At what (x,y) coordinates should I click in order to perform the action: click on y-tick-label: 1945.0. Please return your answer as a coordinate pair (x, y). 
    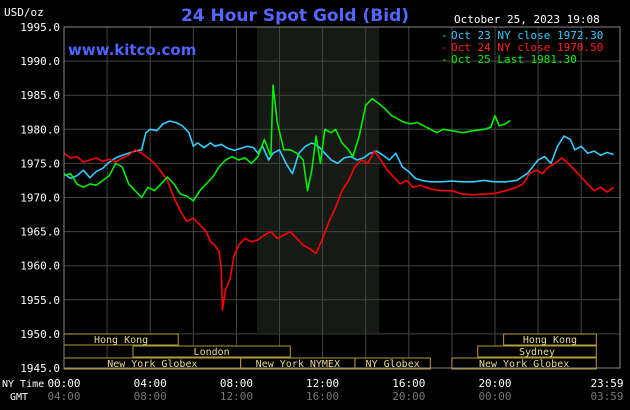
    Looking at the image, I should click on (40, 368).